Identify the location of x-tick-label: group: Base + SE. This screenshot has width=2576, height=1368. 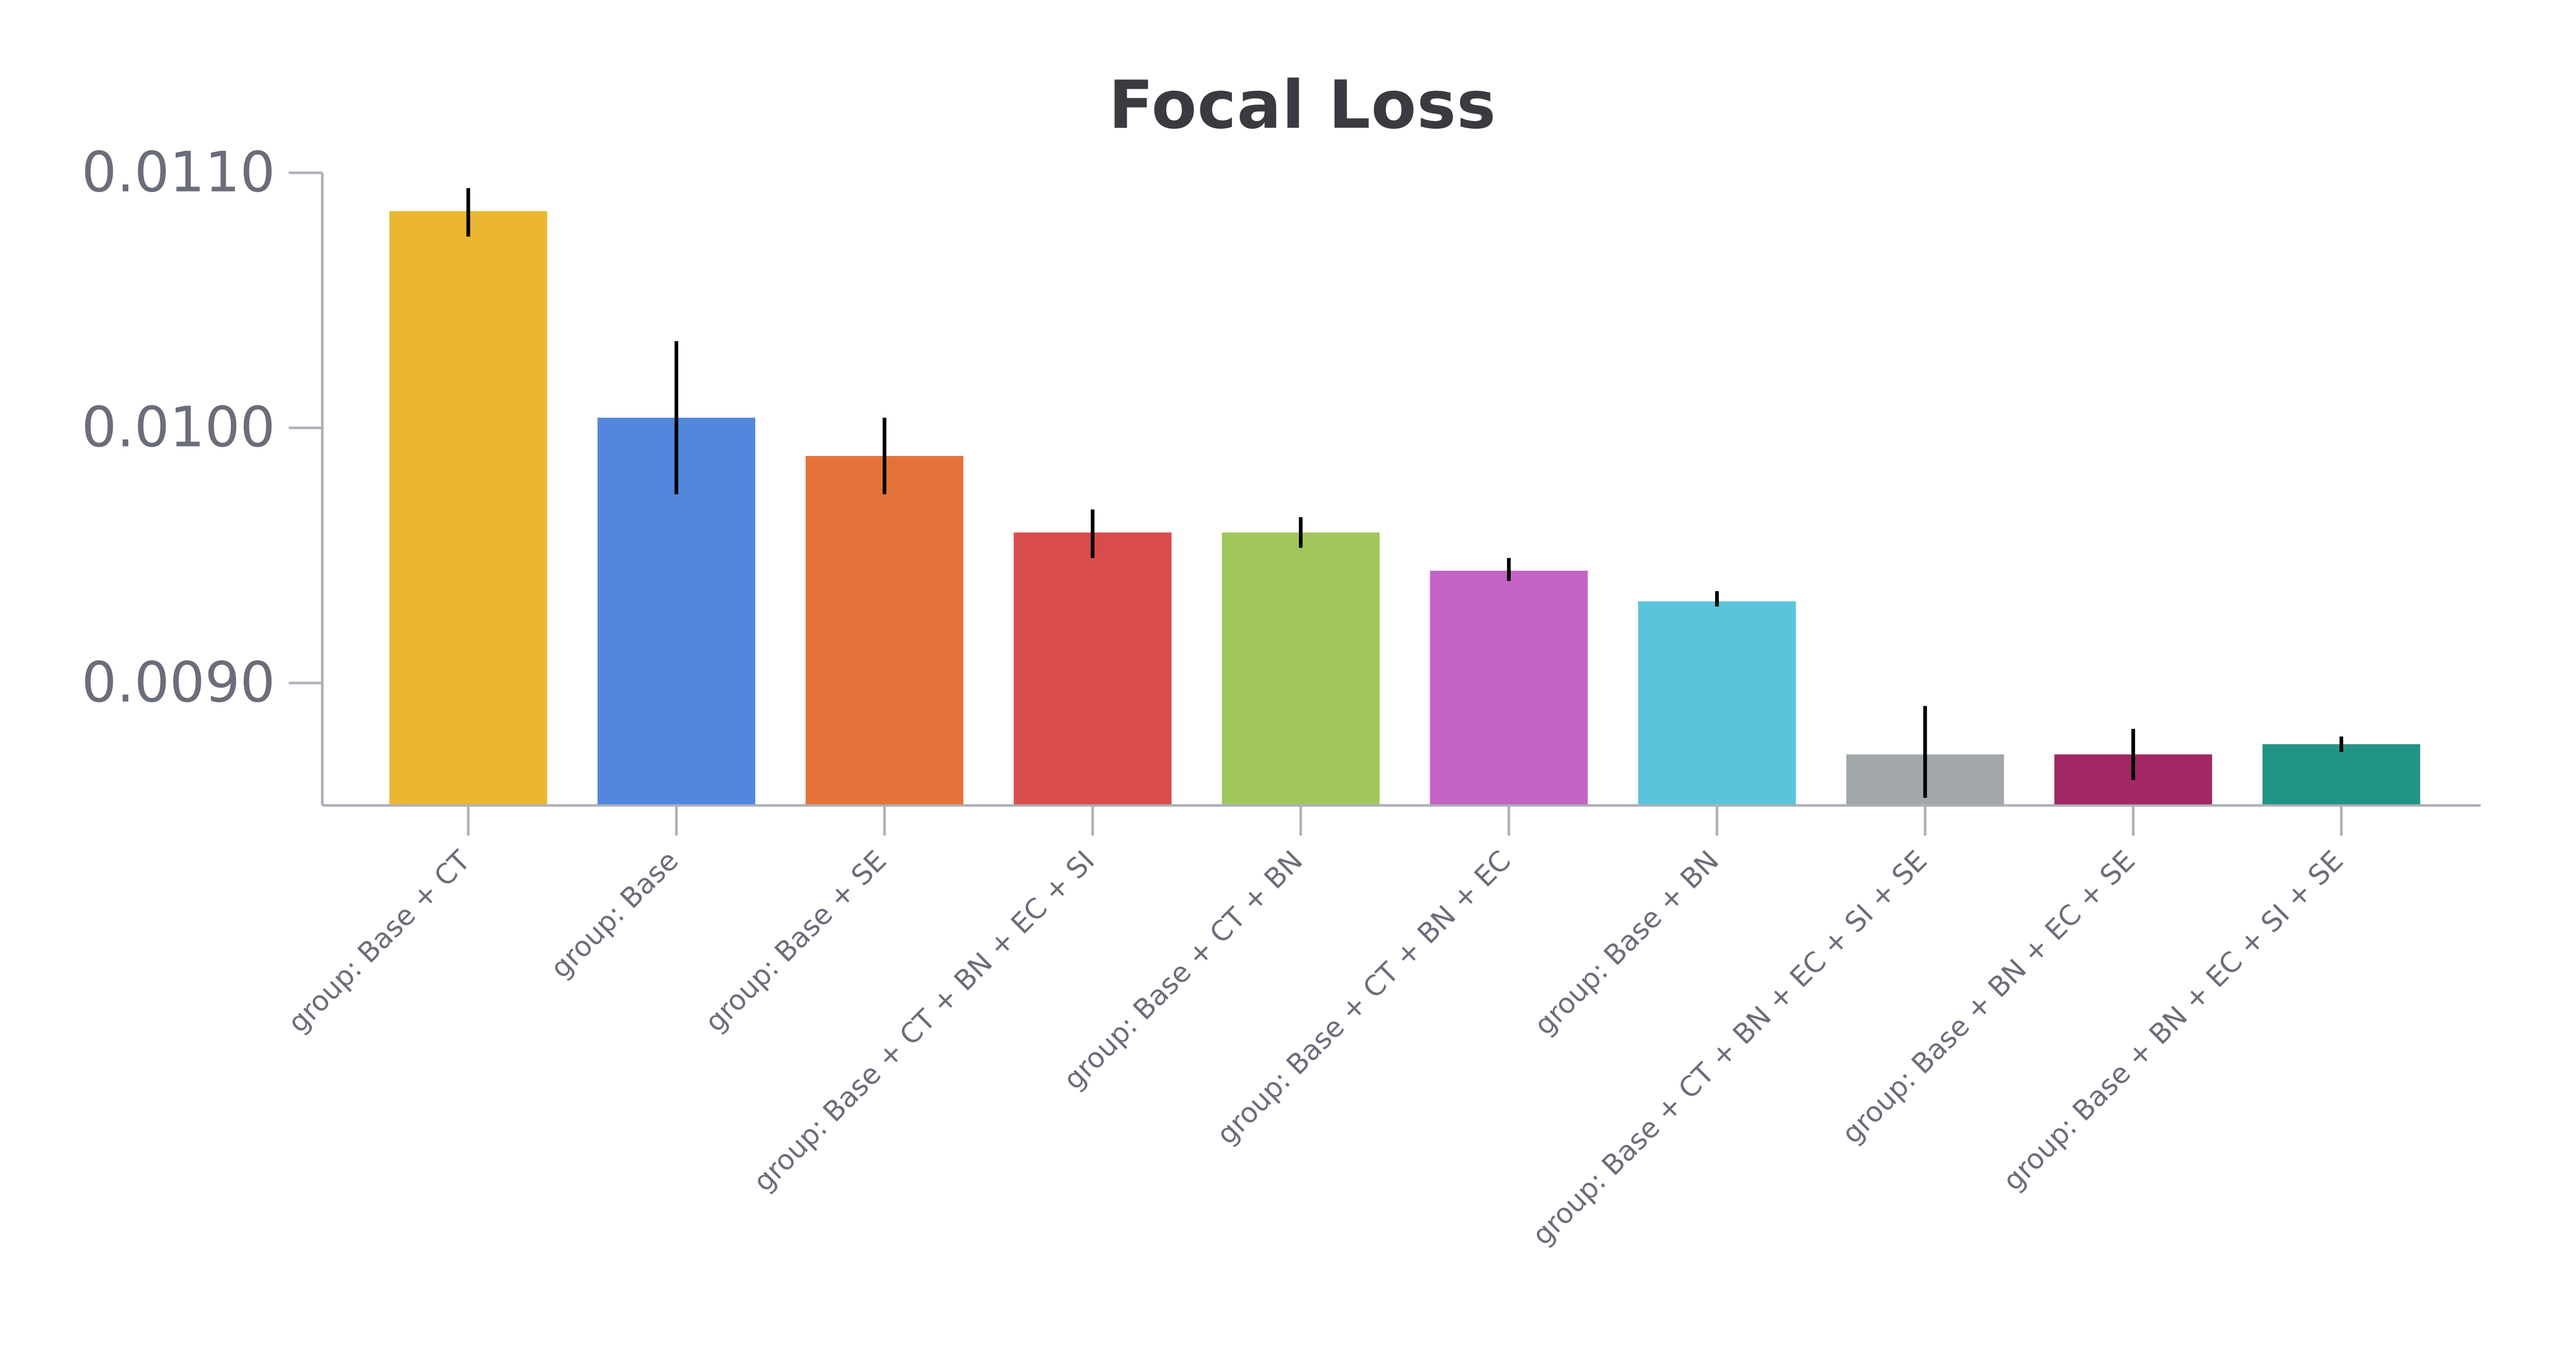
(796, 941).